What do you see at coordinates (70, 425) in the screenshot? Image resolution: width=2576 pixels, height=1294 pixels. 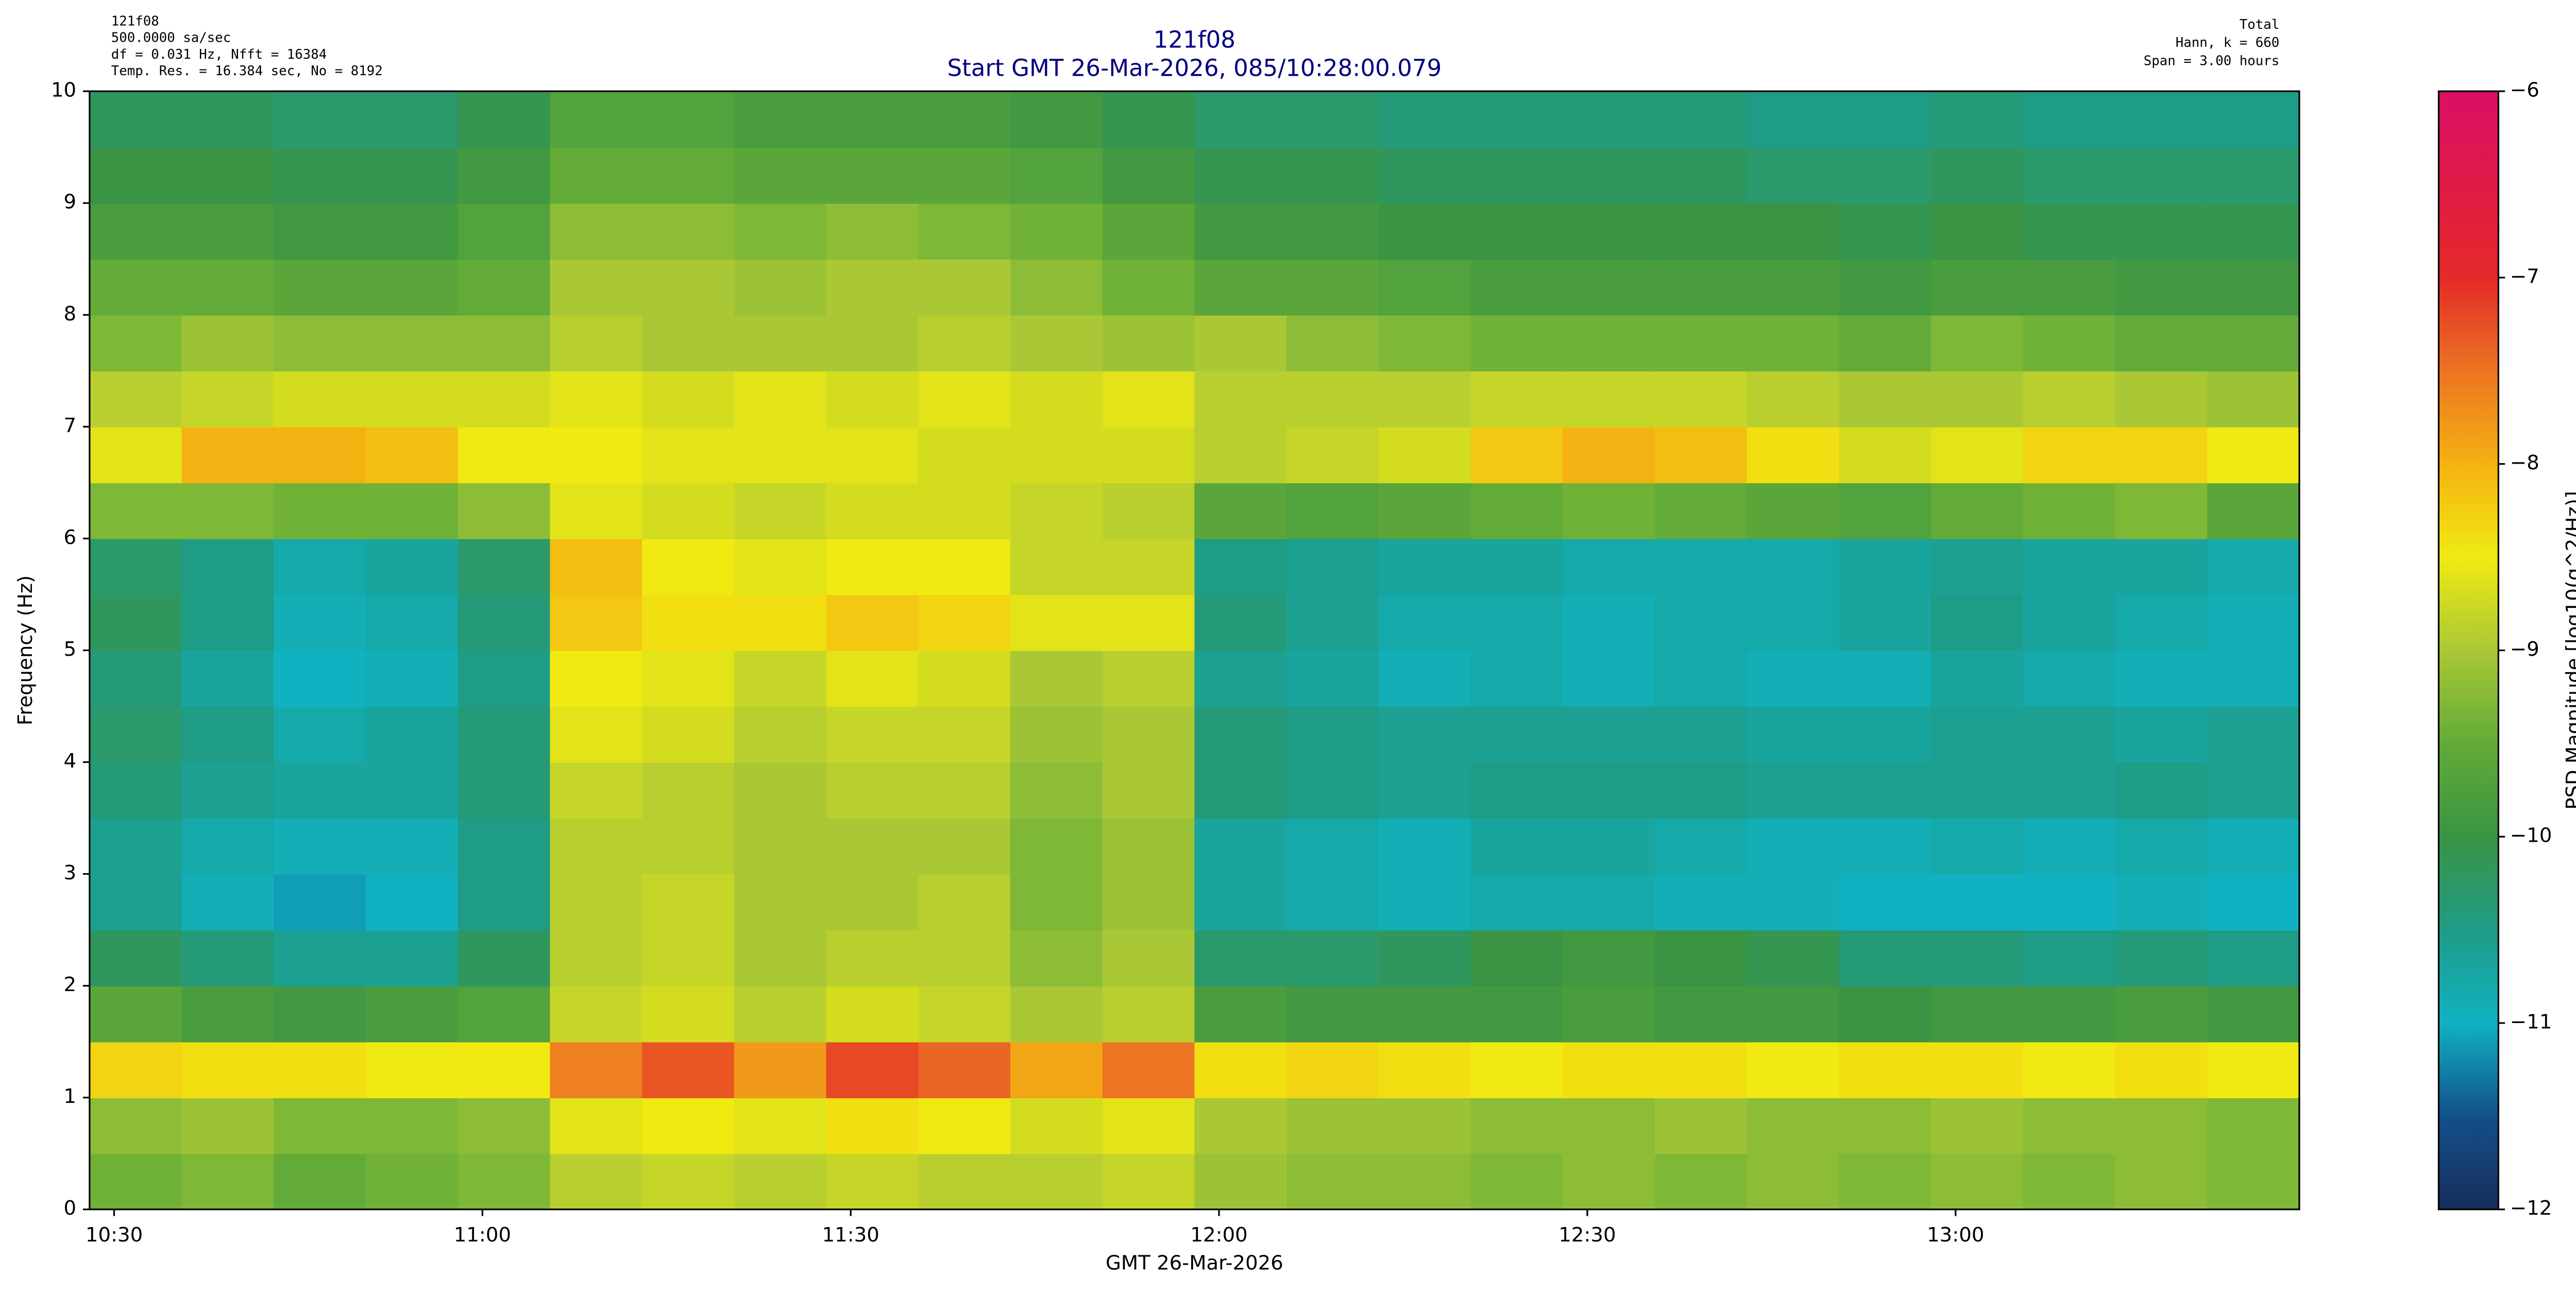 I see `y-tick-label: 7` at bounding box center [70, 425].